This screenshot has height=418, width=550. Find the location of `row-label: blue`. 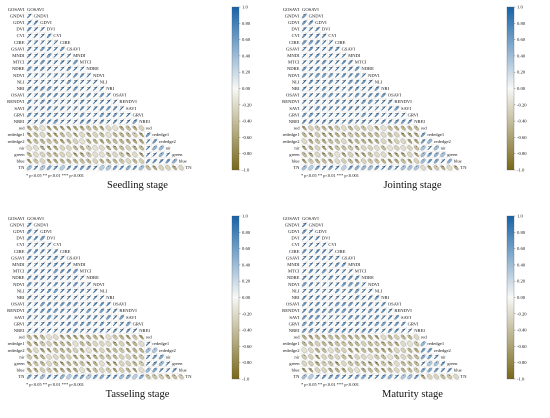

row-label: blue is located at coordinates (296, 161).